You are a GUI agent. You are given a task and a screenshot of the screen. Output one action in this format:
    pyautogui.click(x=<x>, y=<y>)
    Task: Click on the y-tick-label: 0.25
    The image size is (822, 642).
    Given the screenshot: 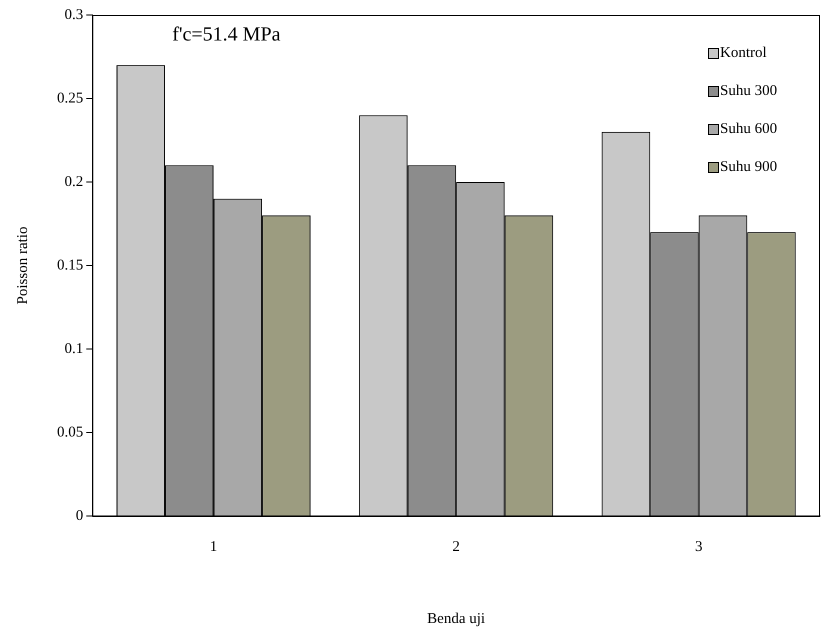 What is the action you would take?
    pyautogui.click(x=70, y=98)
    